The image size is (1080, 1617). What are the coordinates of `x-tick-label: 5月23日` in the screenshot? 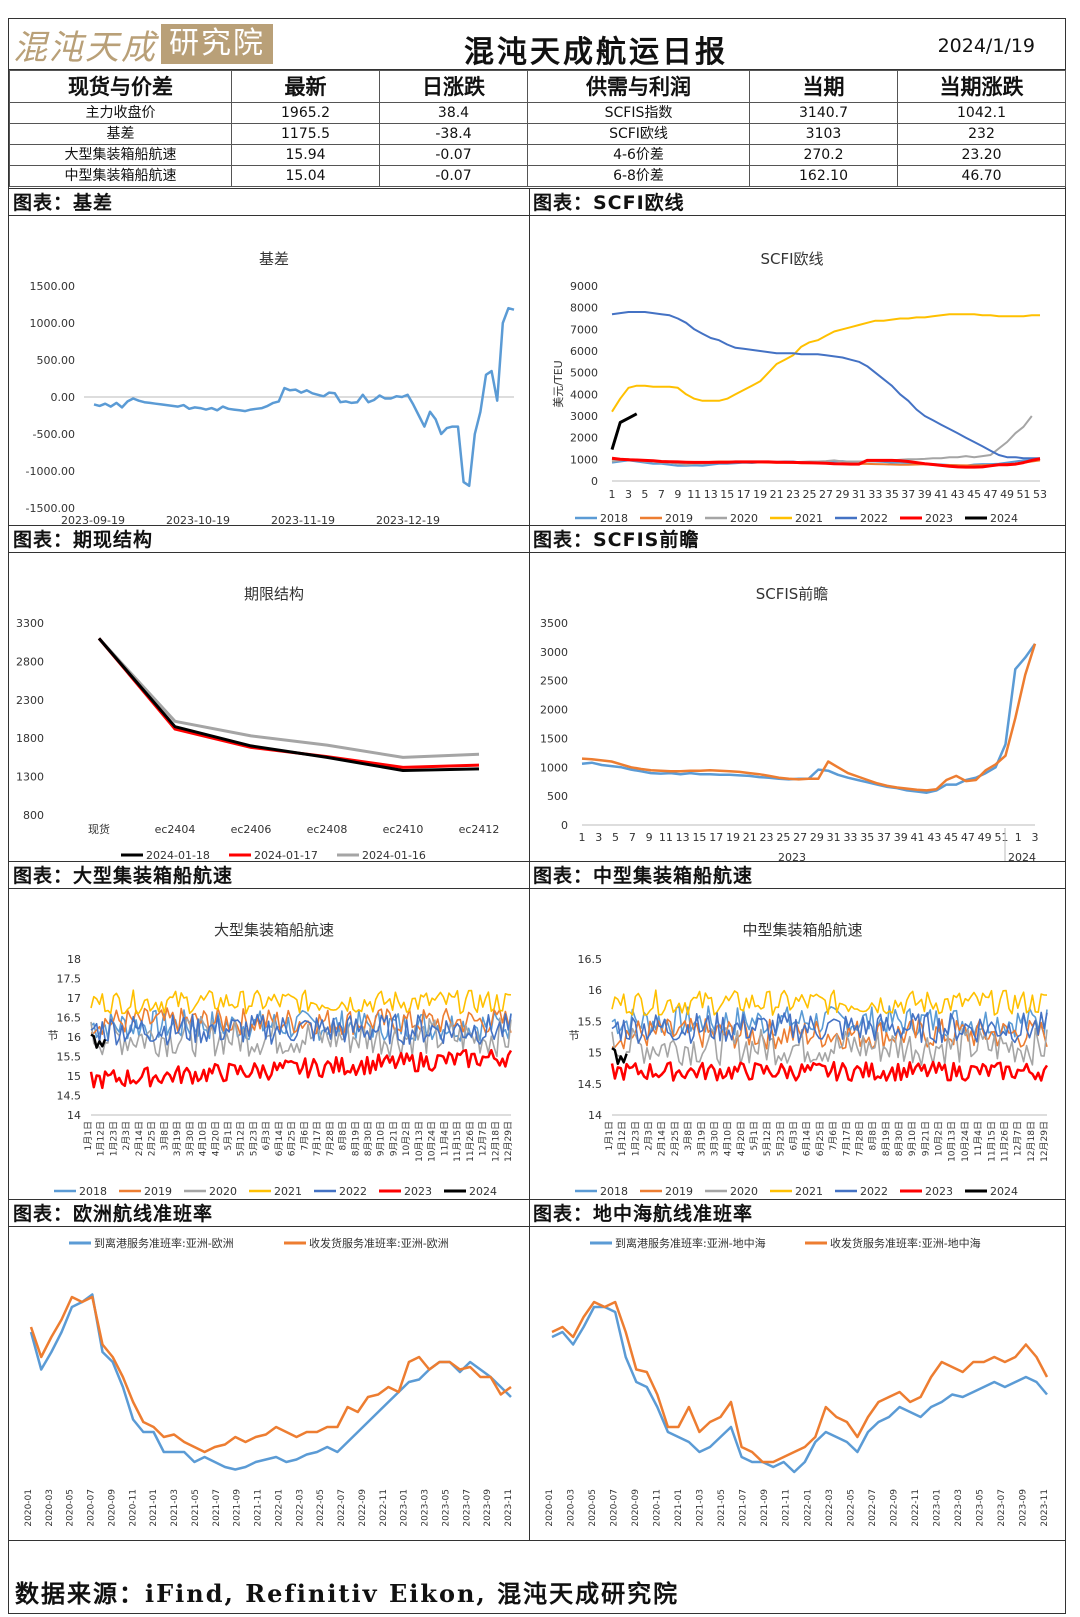 It's located at (780, 1138).